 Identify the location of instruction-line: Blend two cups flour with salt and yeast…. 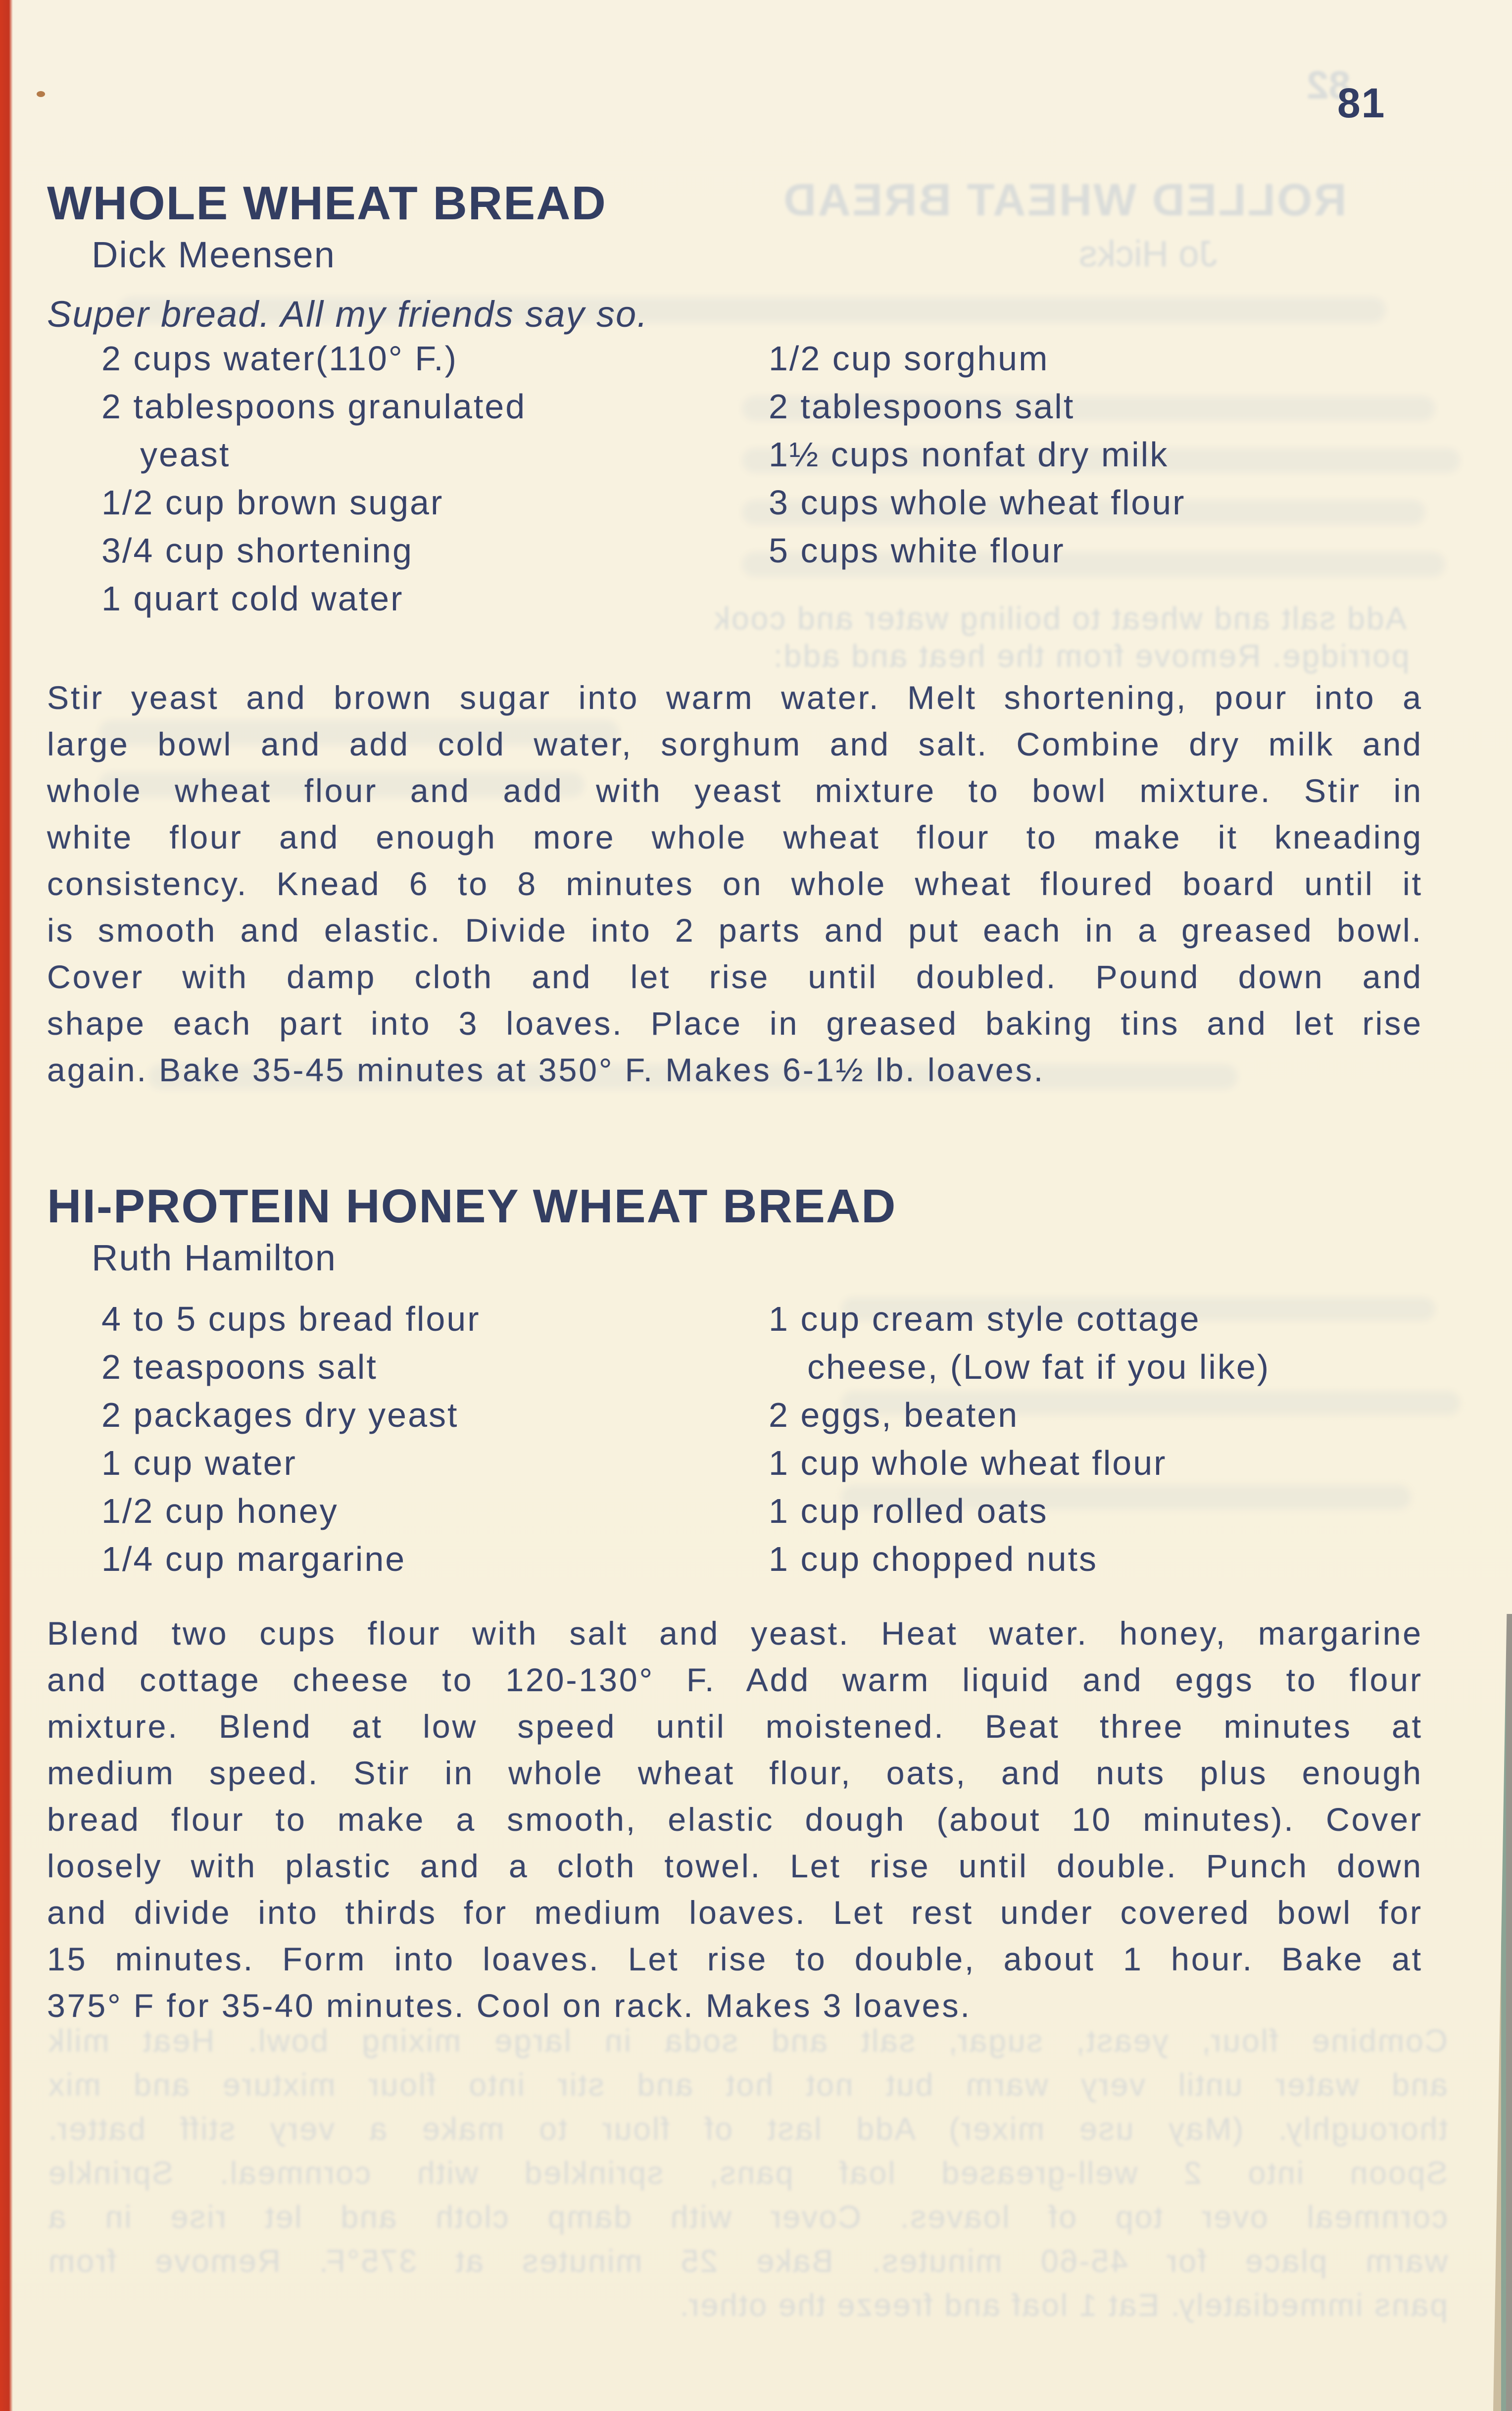
(735, 1633).